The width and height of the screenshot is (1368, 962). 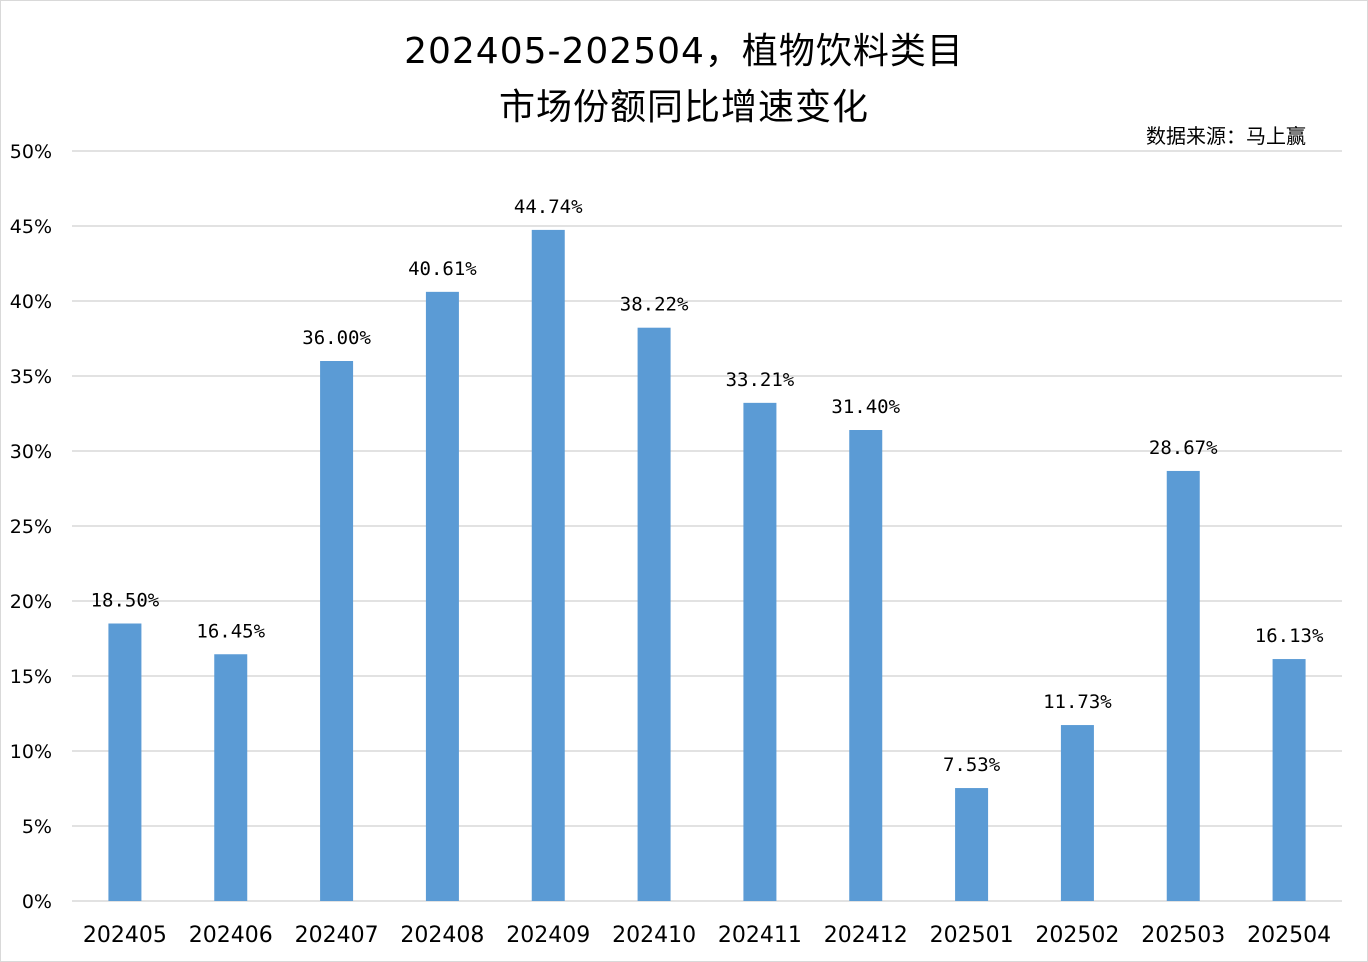 What do you see at coordinates (31, 602) in the screenshot?
I see `y-tick-label: 20%` at bounding box center [31, 602].